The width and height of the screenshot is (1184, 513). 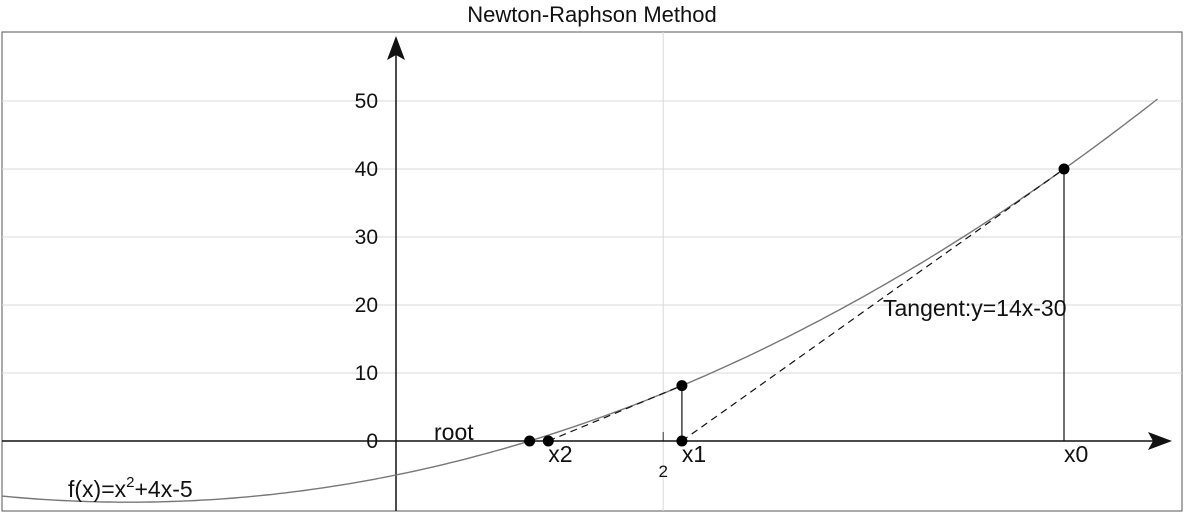 I want to click on y-tick-label: 0, so click(x=372, y=441).